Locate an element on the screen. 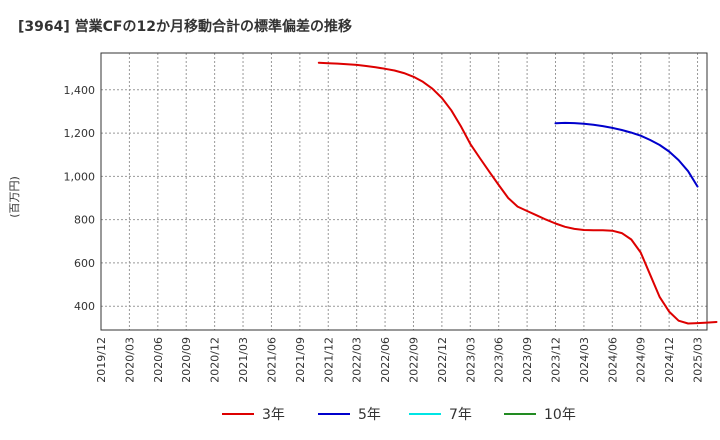 This screenshot has height=440, width=720. legend-item: 7年 is located at coordinates (440, 415).